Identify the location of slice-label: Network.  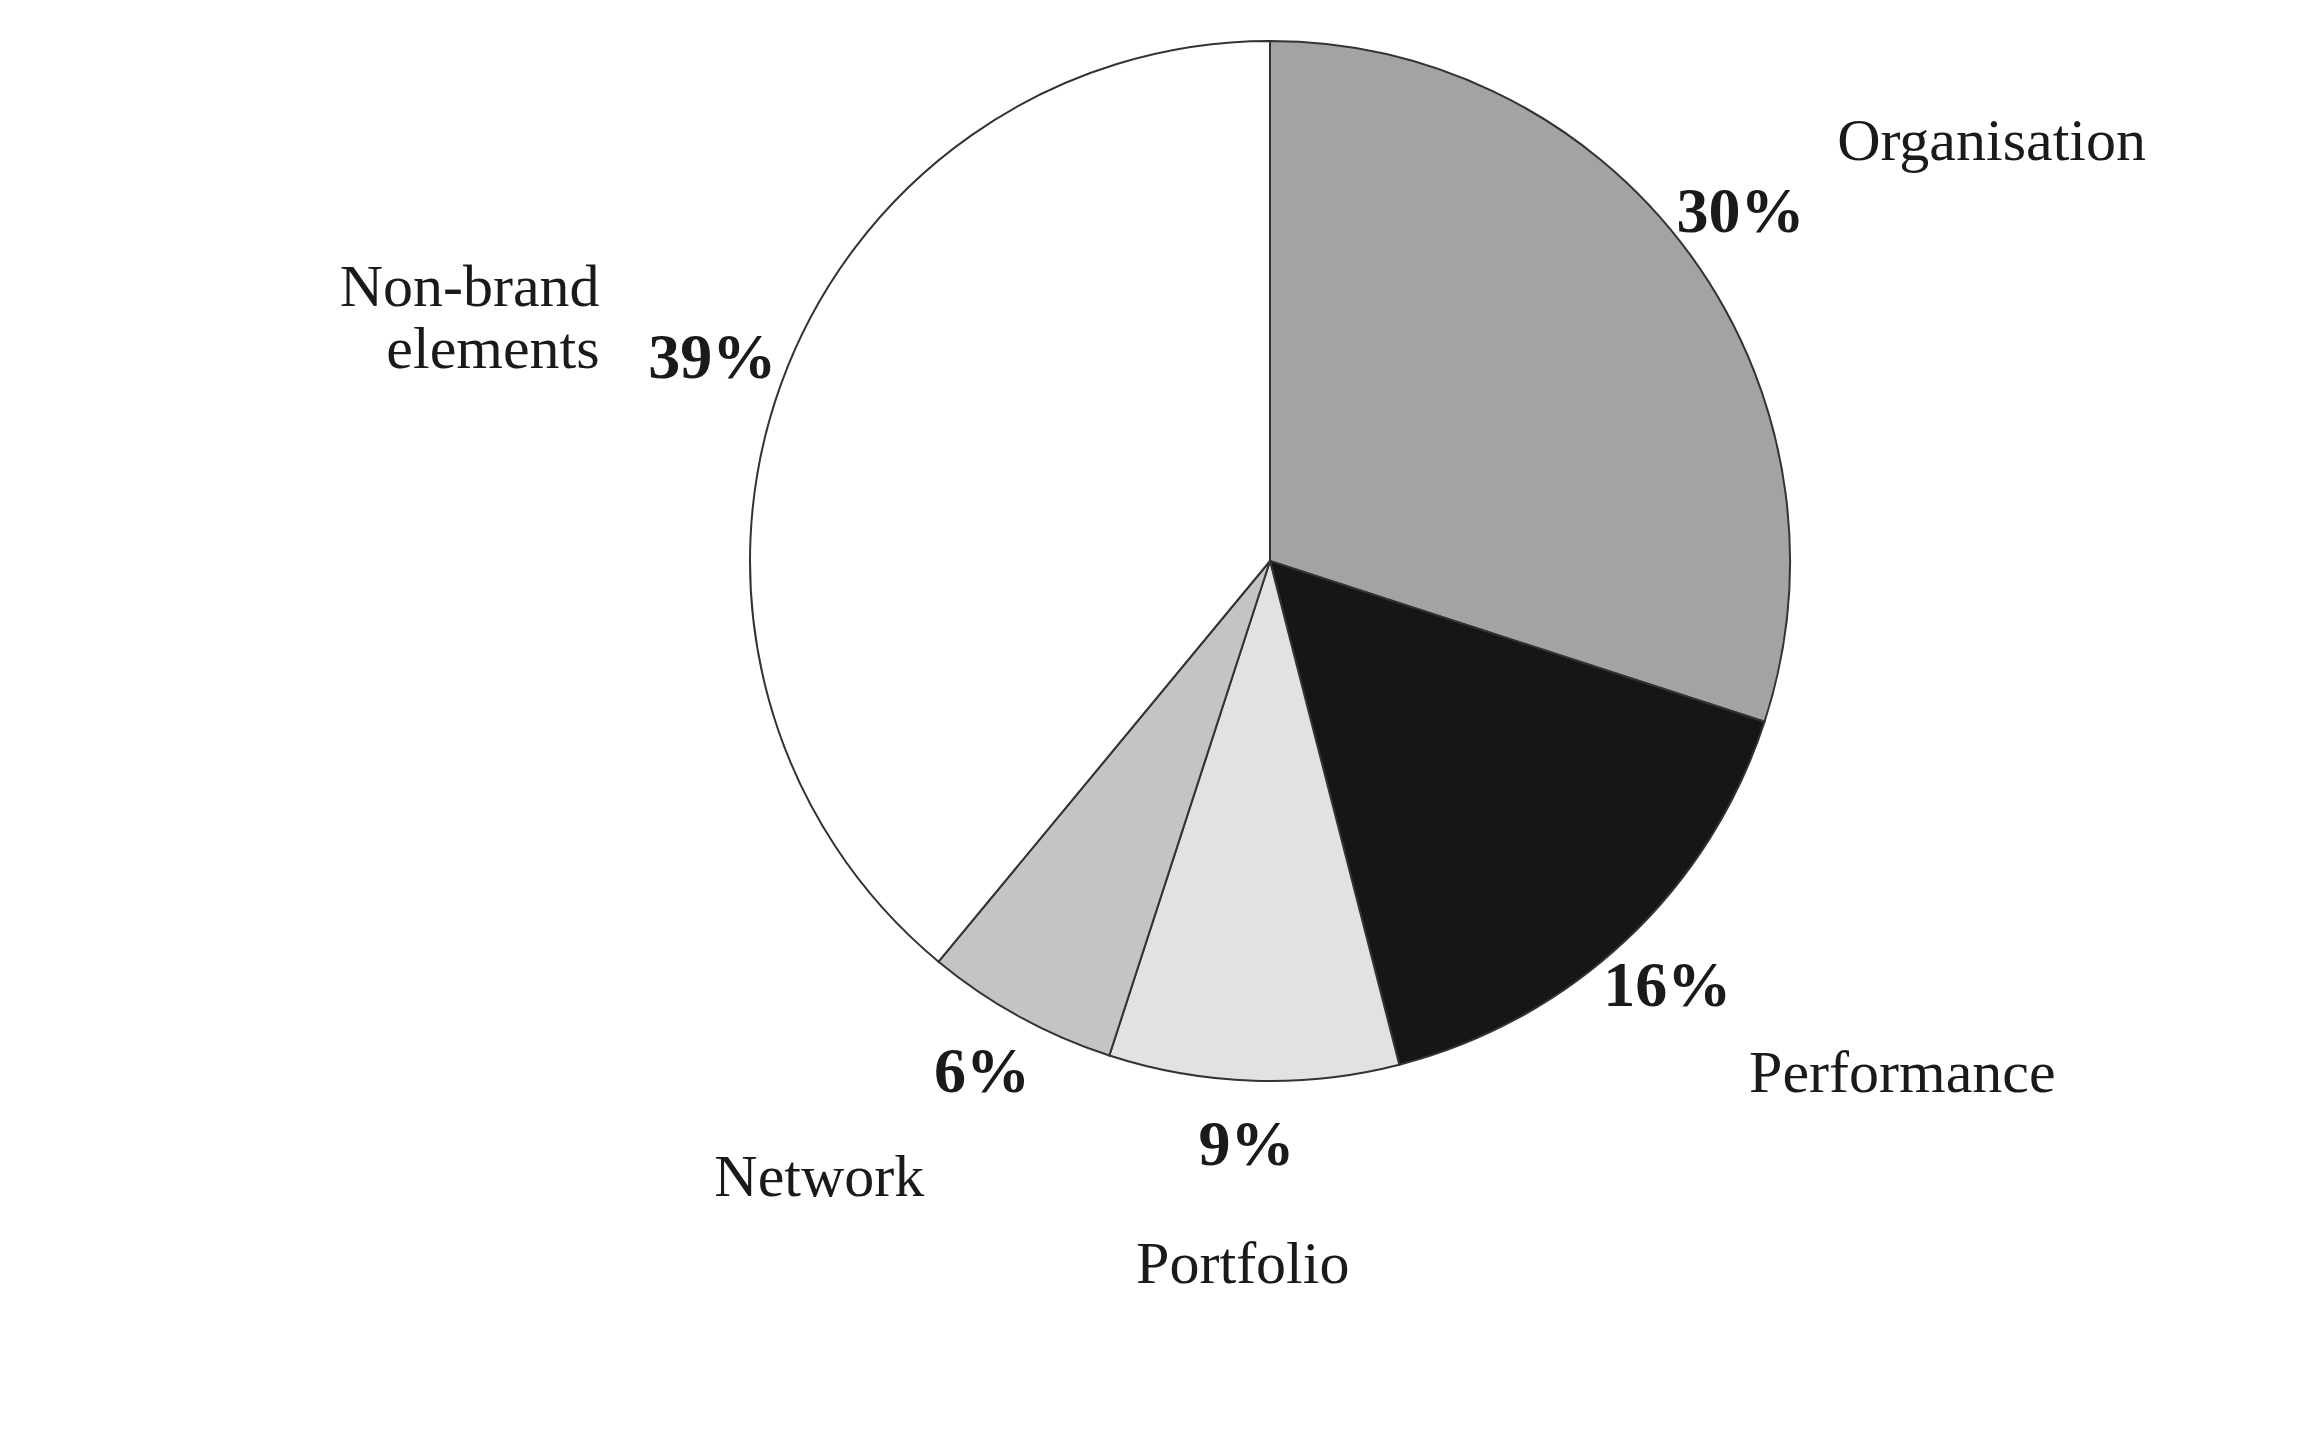
(819, 1175).